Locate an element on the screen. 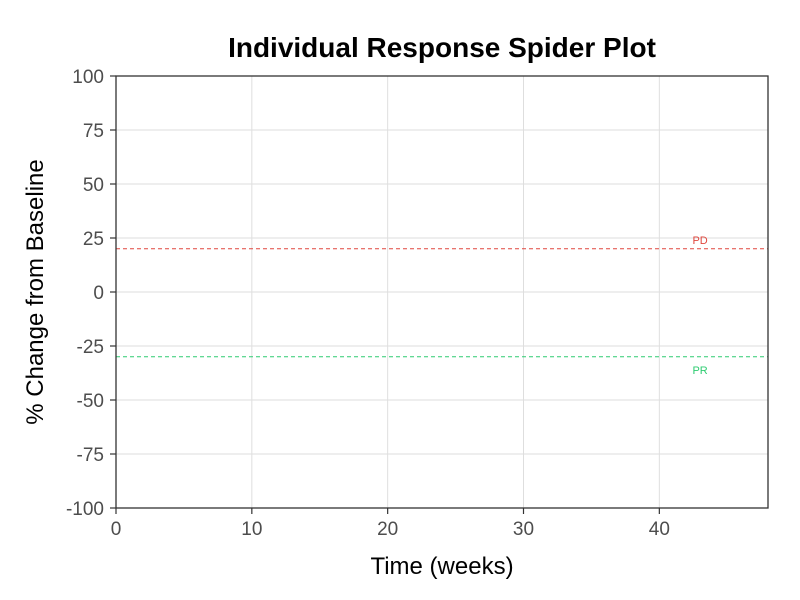 This screenshot has width=800, height=600. x-tick-label: 20 is located at coordinates (387, 529).